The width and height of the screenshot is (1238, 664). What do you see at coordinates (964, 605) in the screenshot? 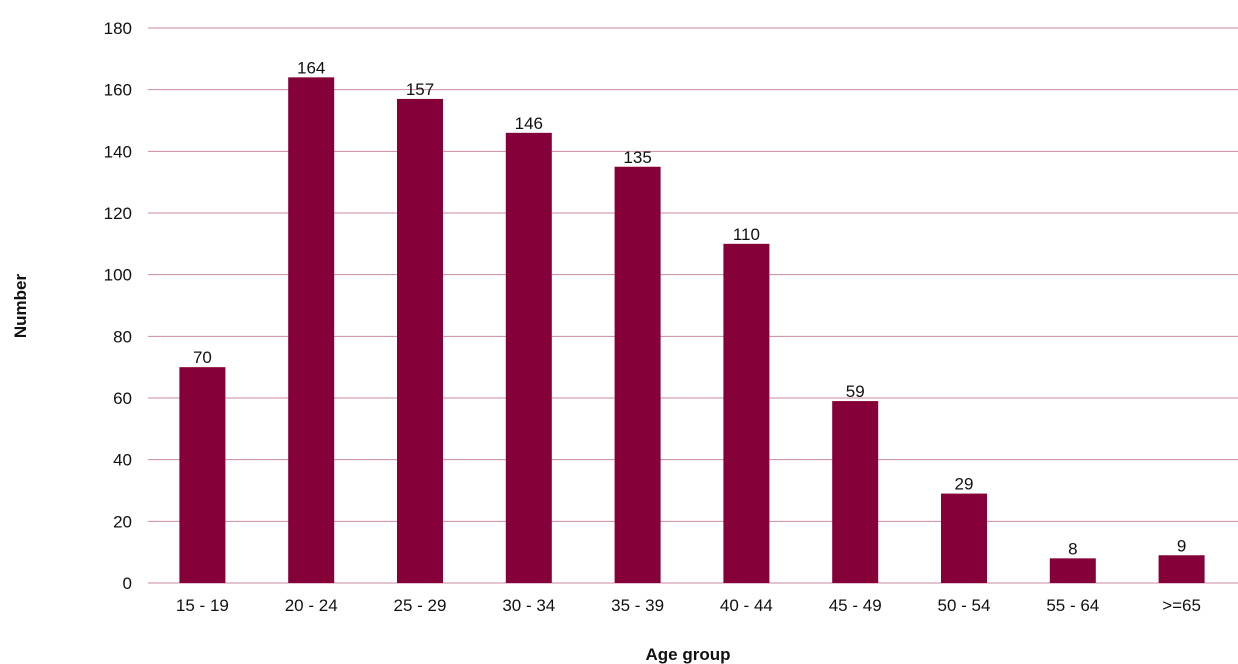
I see `x-tick-label: 50 - 54` at bounding box center [964, 605].